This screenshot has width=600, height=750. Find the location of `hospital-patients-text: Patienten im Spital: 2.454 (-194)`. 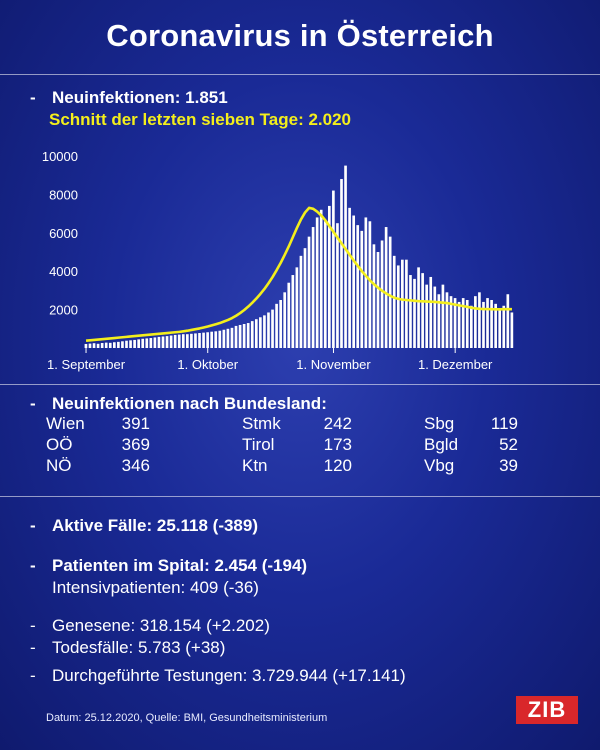

hospital-patients-text: Patienten im Spital: 2.454 (-194) is located at coordinates (180, 565).